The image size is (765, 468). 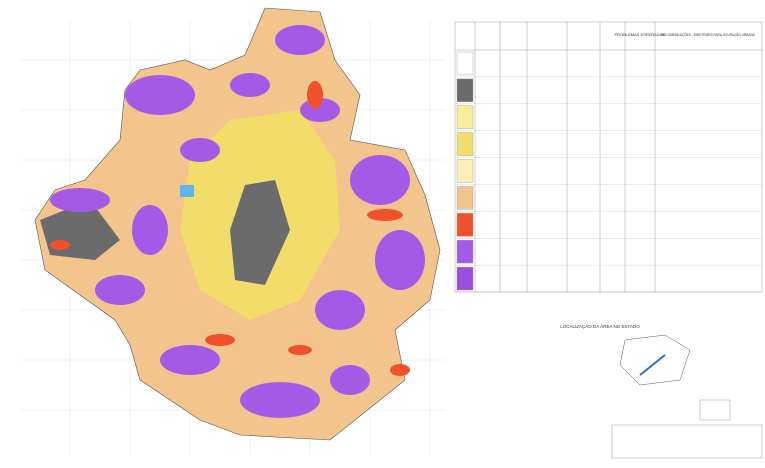 What do you see at coordinates (640, 34) in the screenshot?
I see `header-problems: PROBLEMAS ESPERADOS` at bounding box center [640, 34].